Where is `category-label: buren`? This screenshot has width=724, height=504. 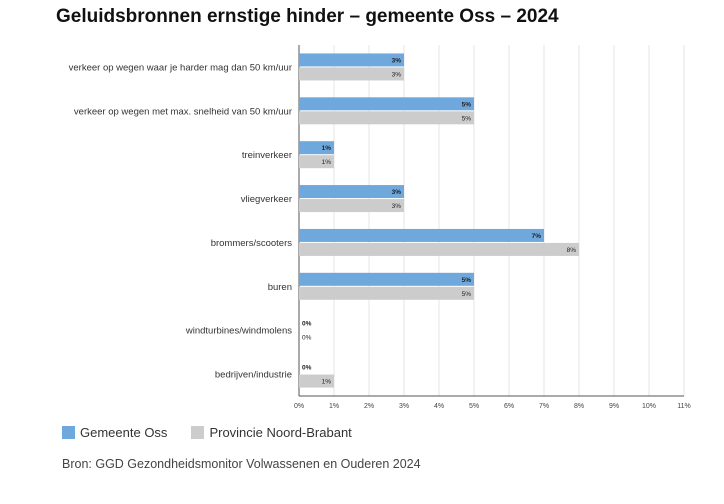 category-label: buren is located at coordinates (280, 287).